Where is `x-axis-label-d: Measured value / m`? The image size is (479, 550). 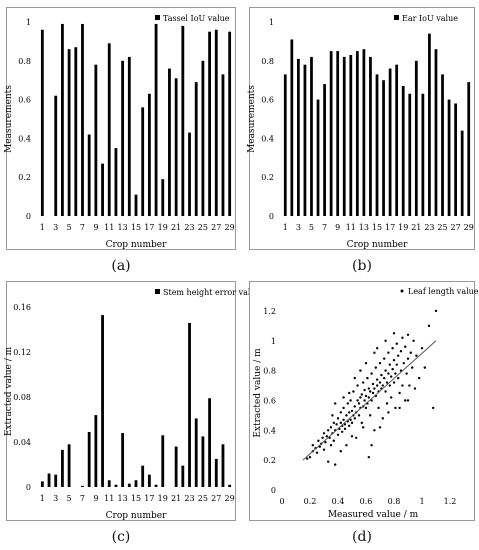 x-axis-label-d: Measured value / m is located at coordinates (373, 515).